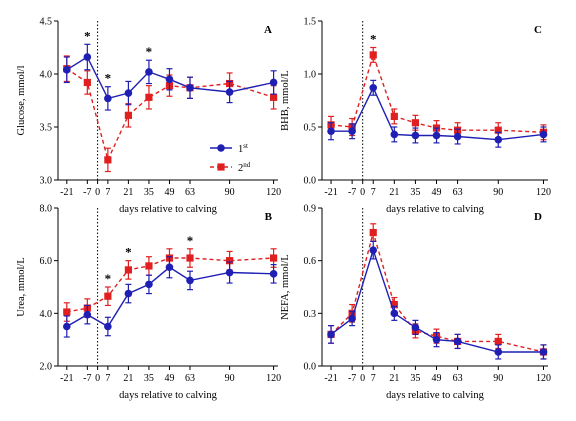  I want to click on panel-letter: D, so click(538, 217).